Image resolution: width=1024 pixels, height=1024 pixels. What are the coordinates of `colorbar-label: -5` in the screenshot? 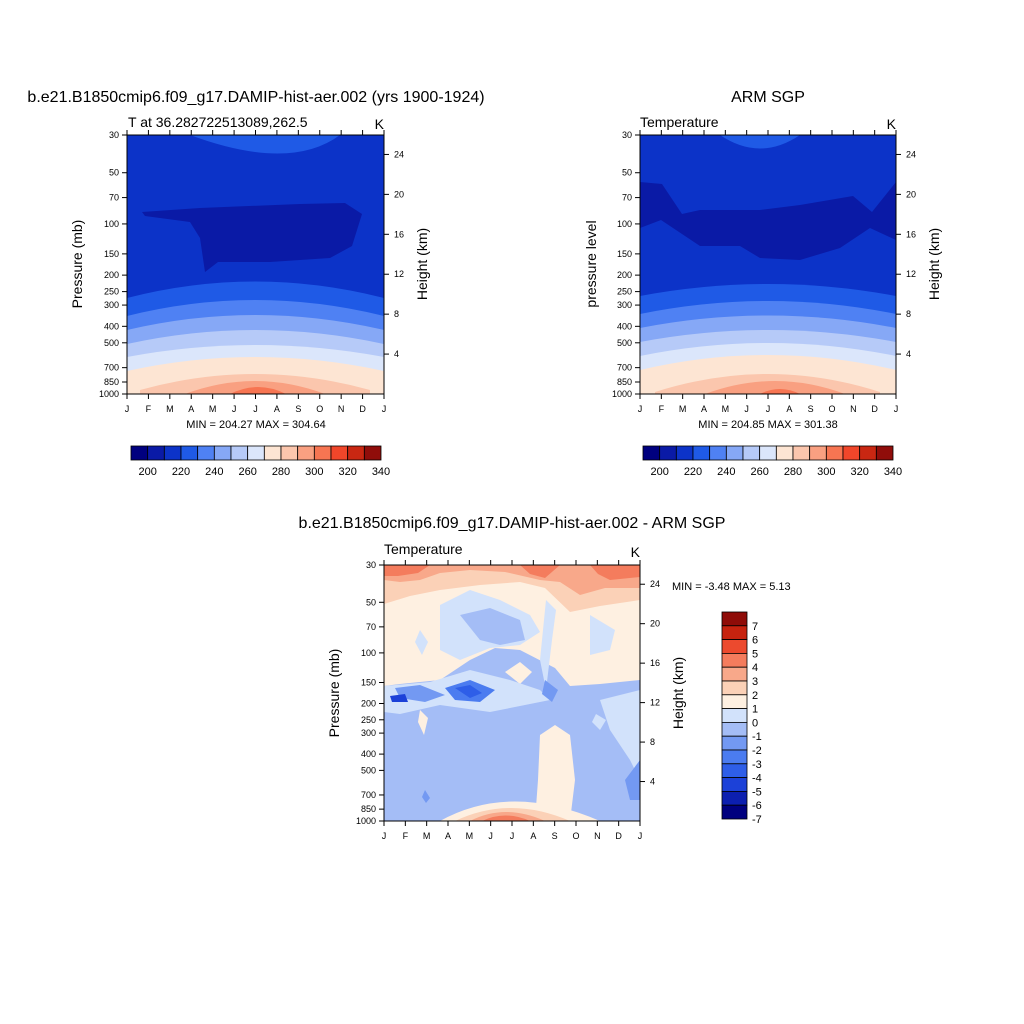 It's located at (757, 792).